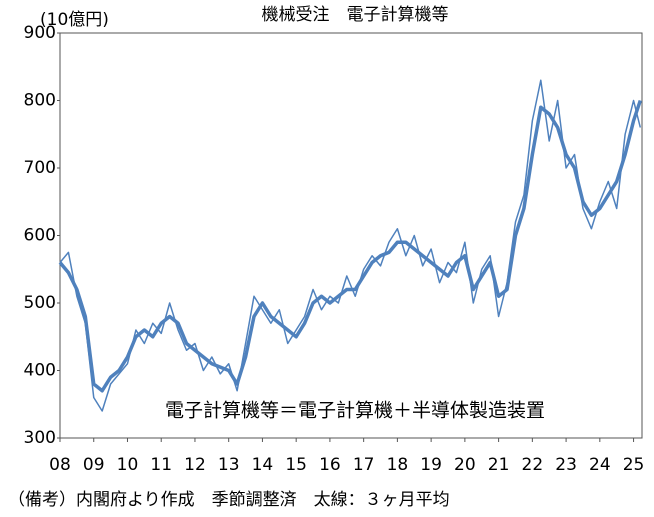  Describe the element at coordinates (40, 168) in the screenshot. I see `y-tick-label: 700` at that location.